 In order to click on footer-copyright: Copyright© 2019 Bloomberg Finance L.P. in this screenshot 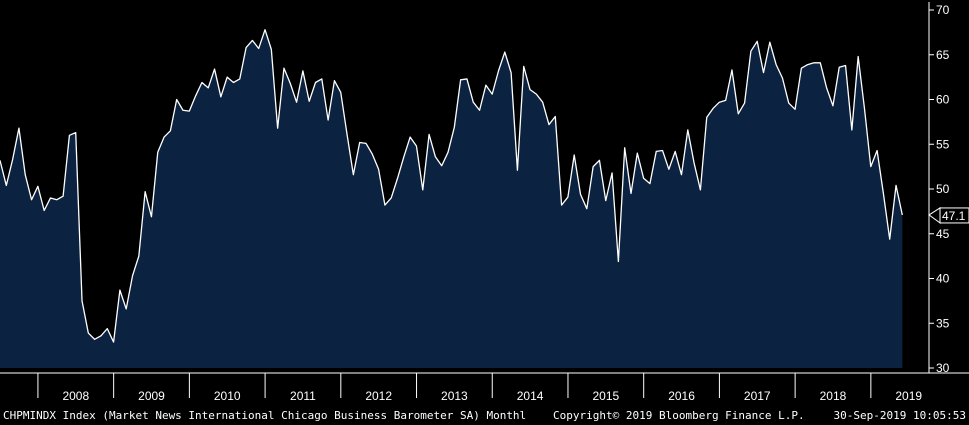, I will do `click(679, 415)`.